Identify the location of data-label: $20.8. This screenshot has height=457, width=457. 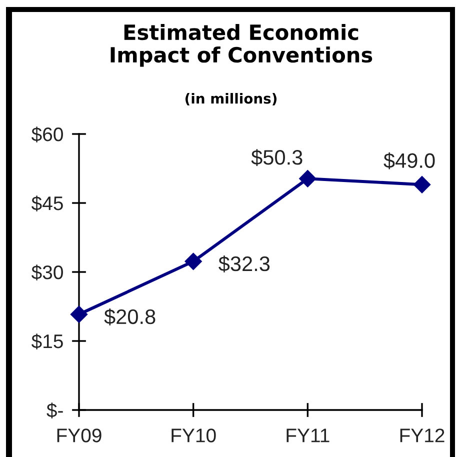
(130, 317).